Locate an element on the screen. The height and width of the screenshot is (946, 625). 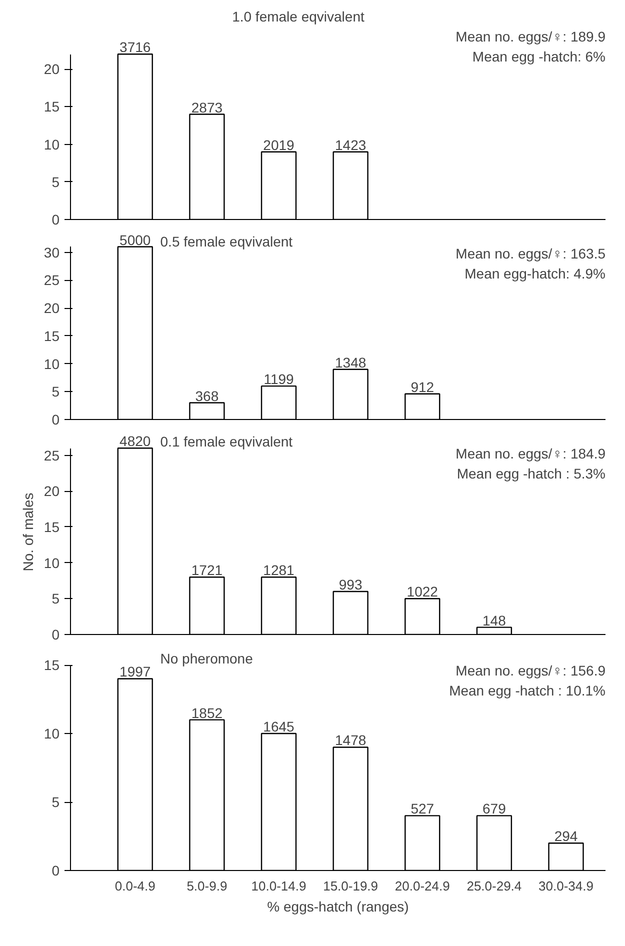
annotation: 1478 is located at coordinates (350, 740).